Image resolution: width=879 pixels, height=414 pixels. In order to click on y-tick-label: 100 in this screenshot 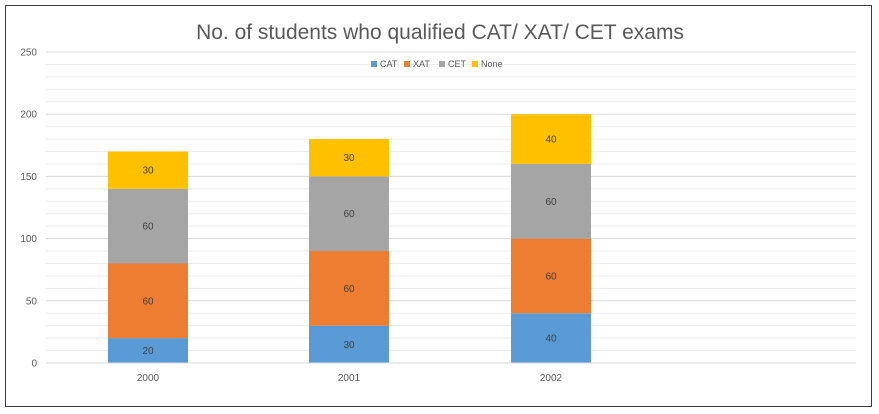, I will do `click(28, 239)`.